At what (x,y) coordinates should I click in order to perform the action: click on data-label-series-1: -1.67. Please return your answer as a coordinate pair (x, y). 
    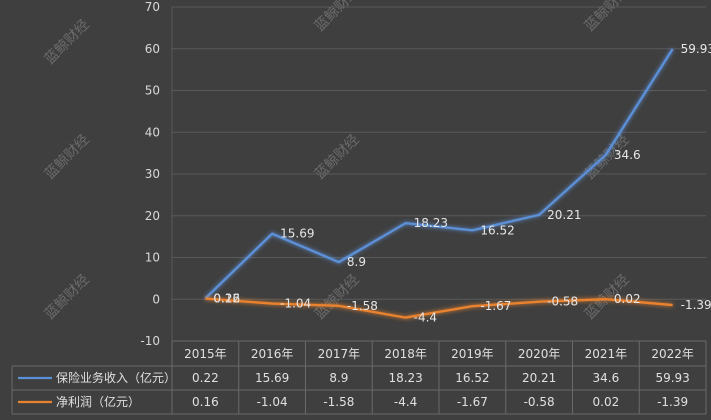
    Looking at the image, I should click on (495, 306).